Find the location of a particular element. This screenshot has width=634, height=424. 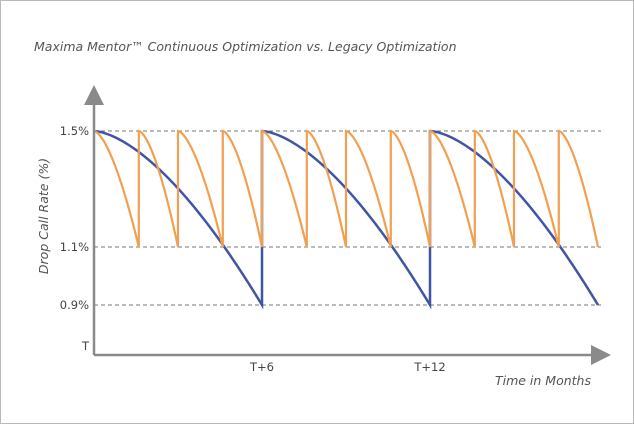

x-tick-label: T+6 is located at coordinates (261, 367).